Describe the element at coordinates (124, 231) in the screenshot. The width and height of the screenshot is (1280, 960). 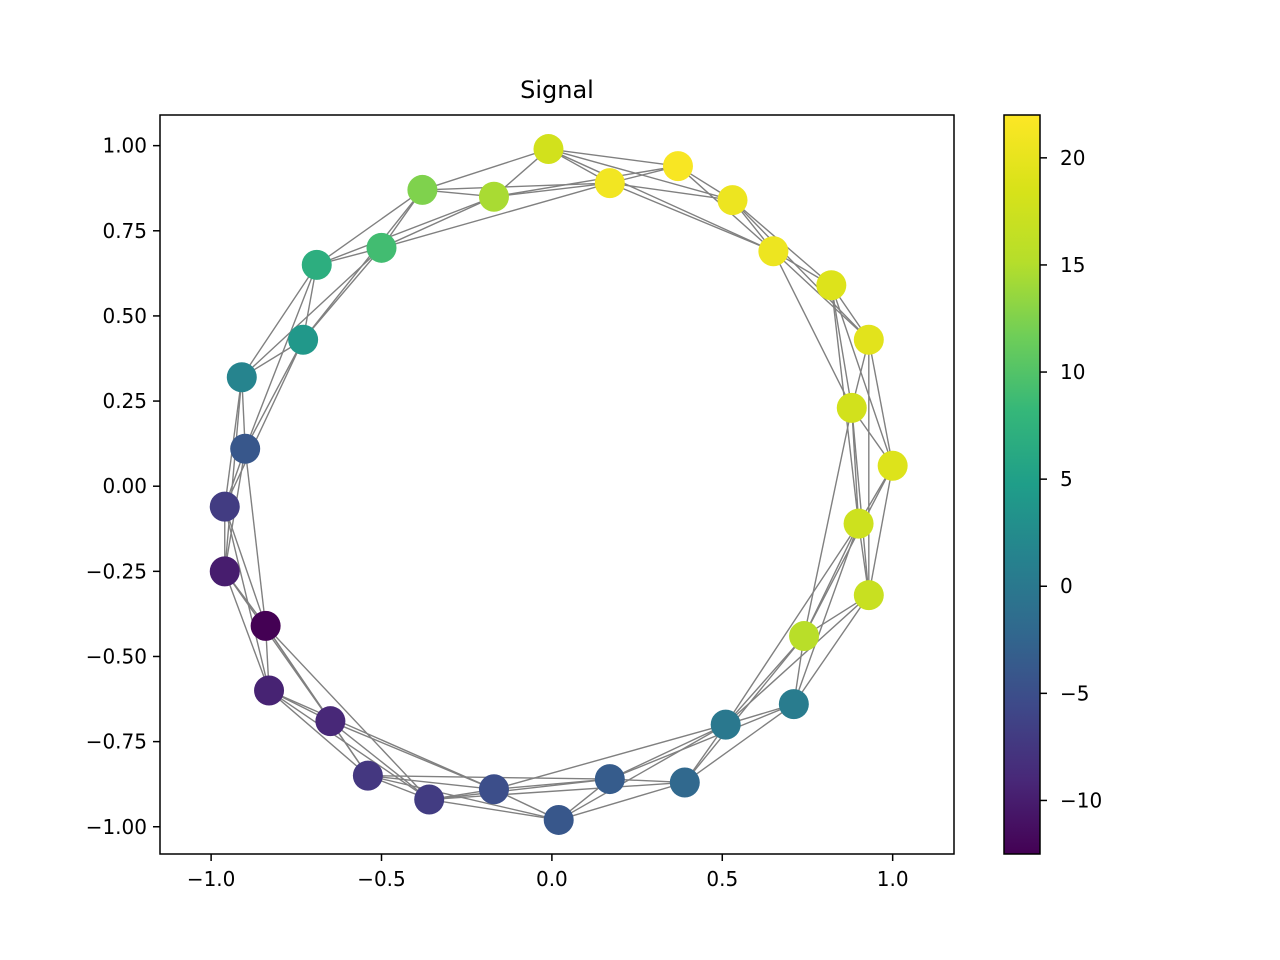
I see `y-tick-label: 0.75` at that location.